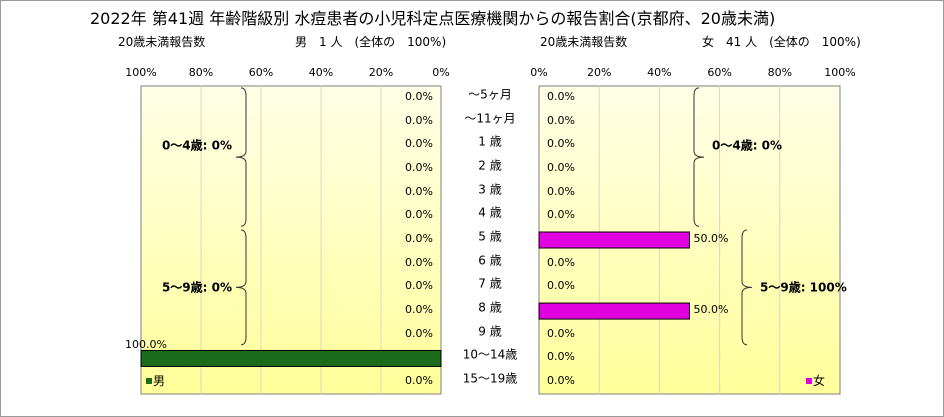 The width and height of the screenshot is (944, 417). I want to click on male-tick-label: 60%, so click(261, 72).